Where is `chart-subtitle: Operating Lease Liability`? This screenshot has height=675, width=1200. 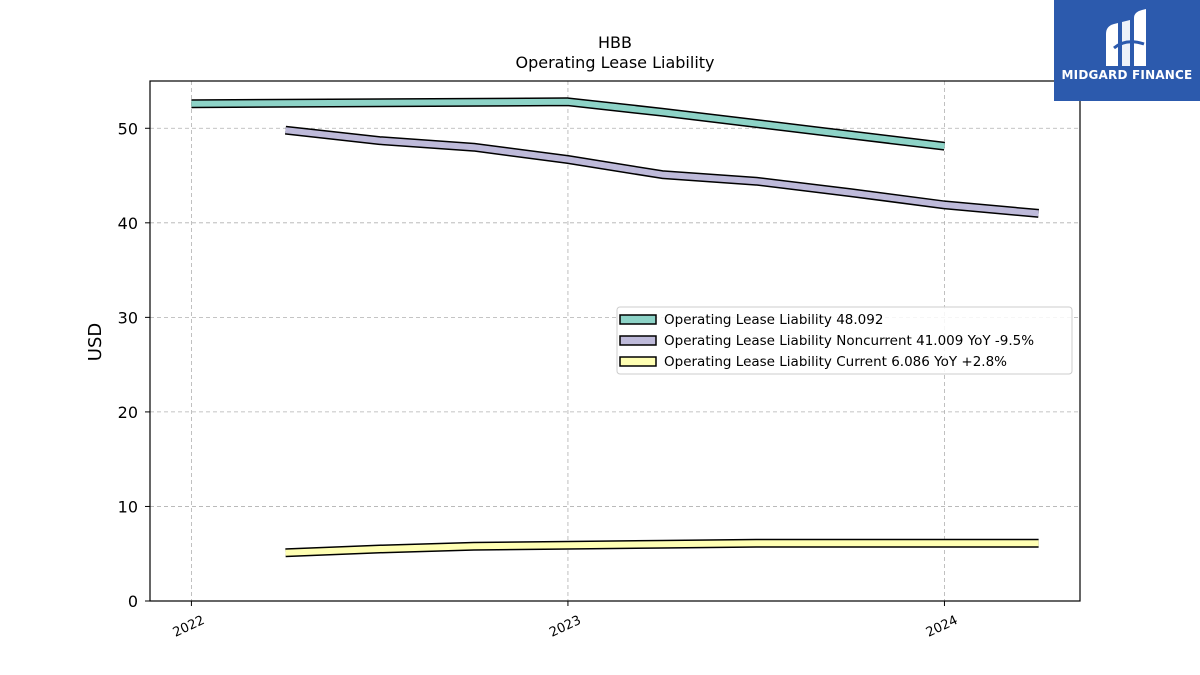 chart-subtitle: Operating Lease Liability is located at coordinates (614, 62).